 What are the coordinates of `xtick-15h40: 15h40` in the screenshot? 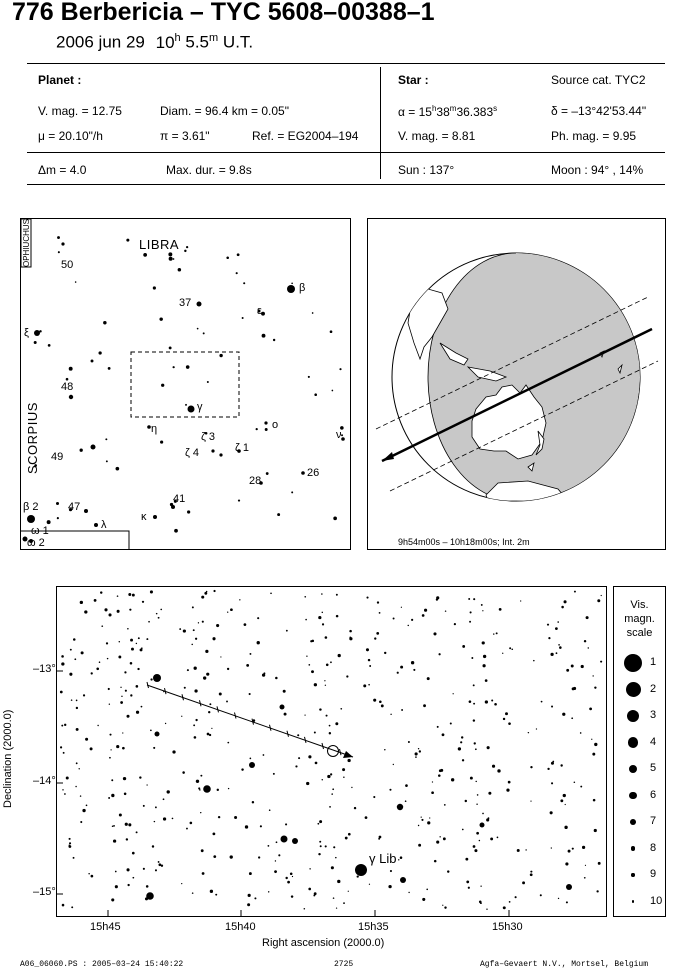 It's located at (240, 927).